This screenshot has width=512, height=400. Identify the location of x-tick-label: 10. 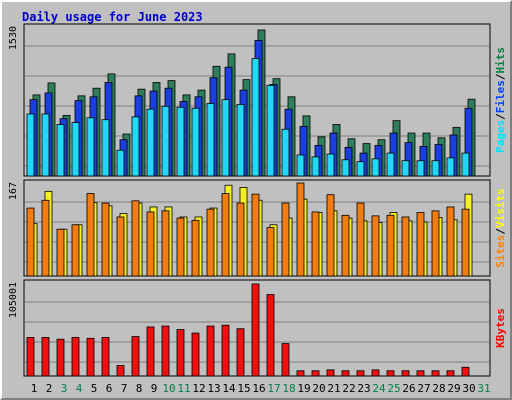
(168, 388).